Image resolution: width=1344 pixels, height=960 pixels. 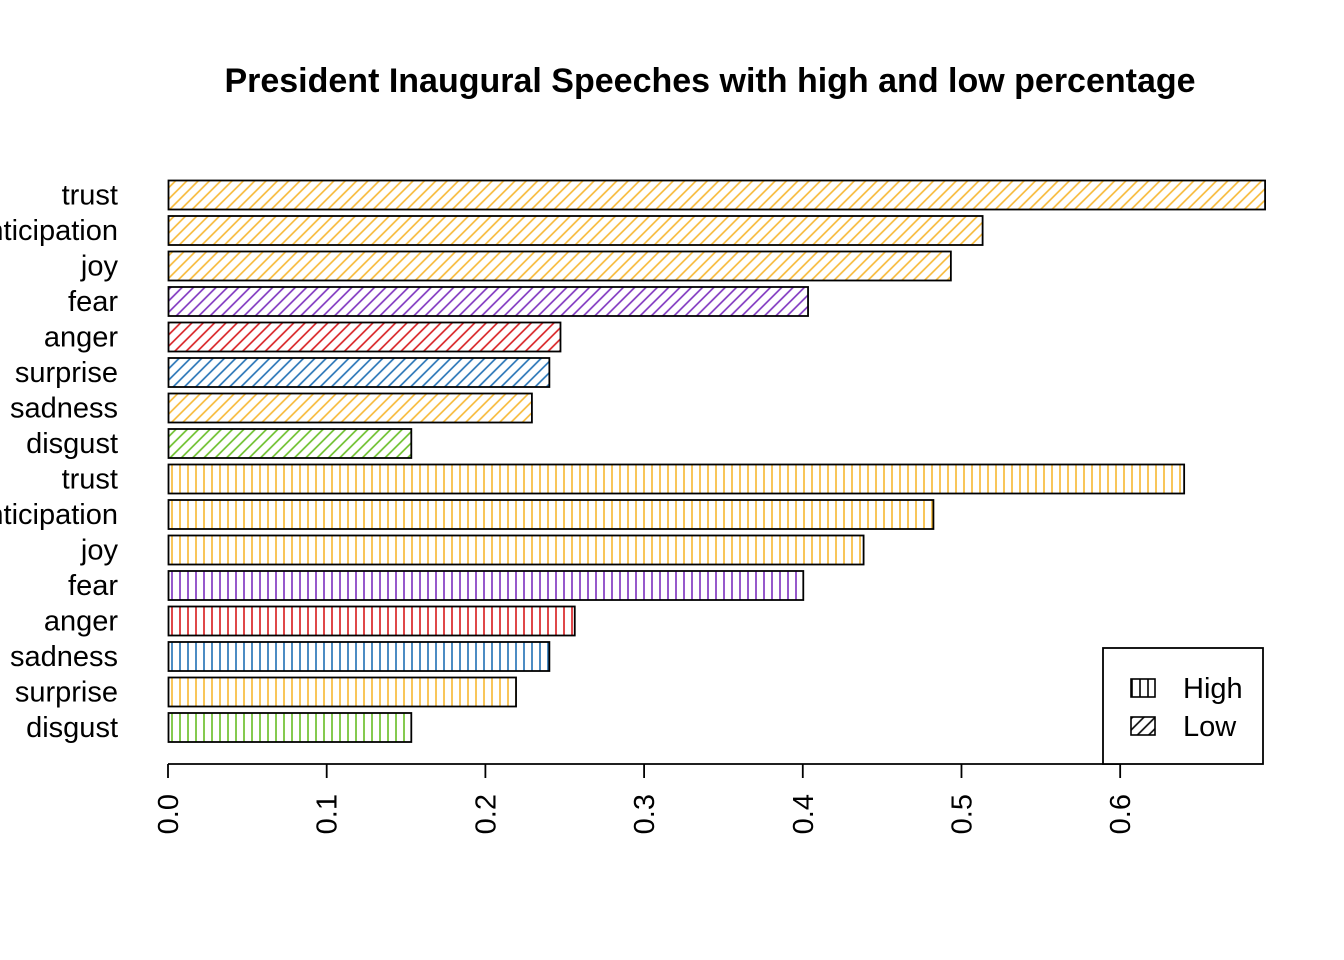 What do you see at coordinates (1210, 727) in the screenshot?
I see `legend-label-low: Low` at bounding box center [1210, 727].